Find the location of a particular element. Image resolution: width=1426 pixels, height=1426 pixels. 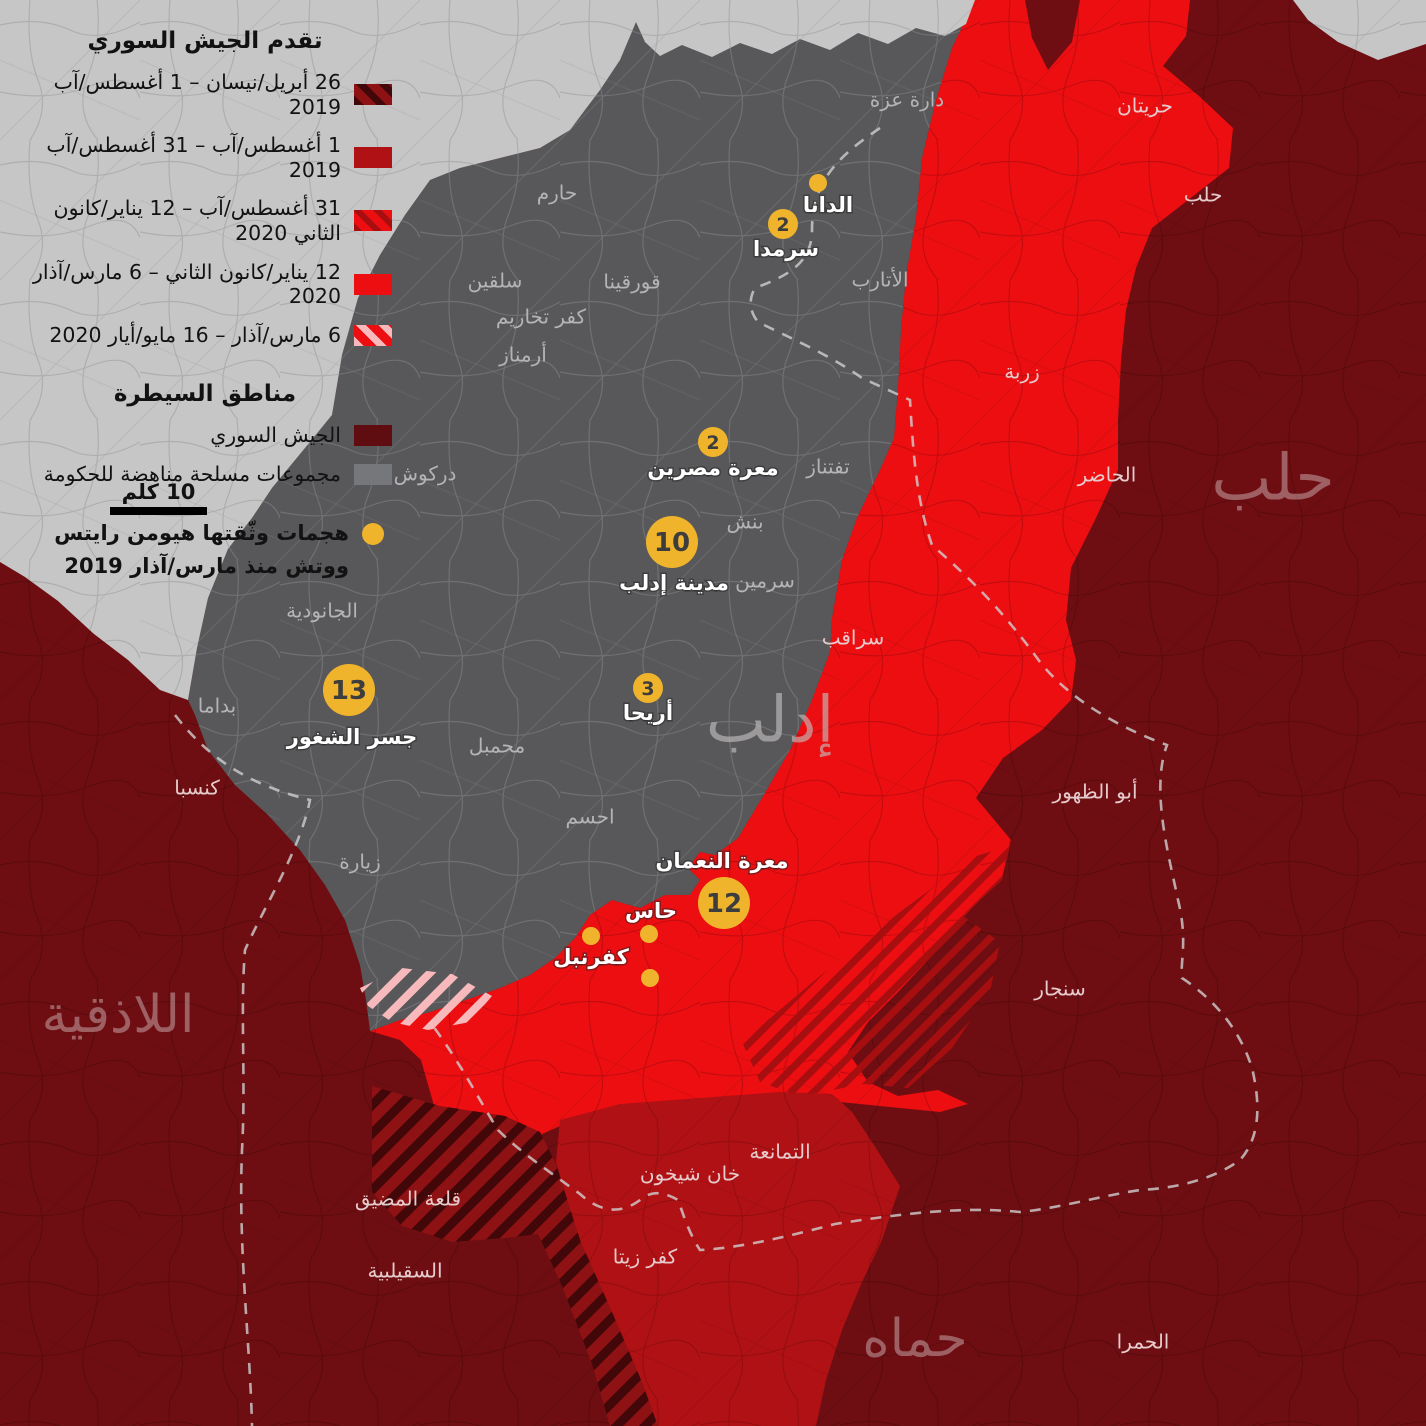

attack-marker-2: 10 is located at coordinates (672, 542).